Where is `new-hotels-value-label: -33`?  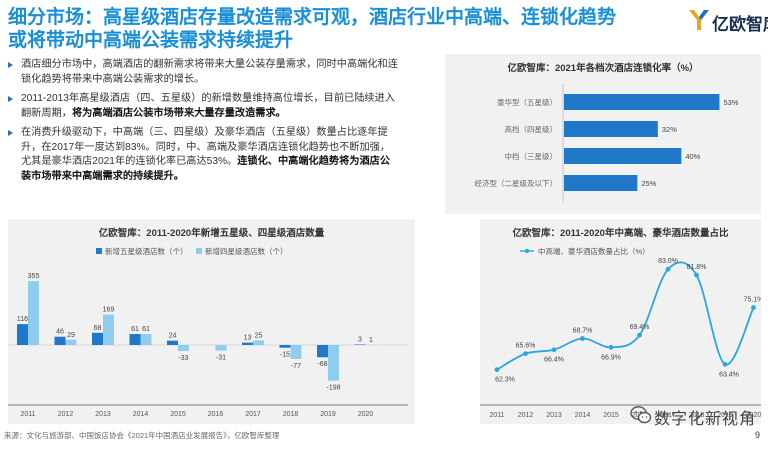 new-hotels-value-label: -33 is located at coordinates (183, 358).